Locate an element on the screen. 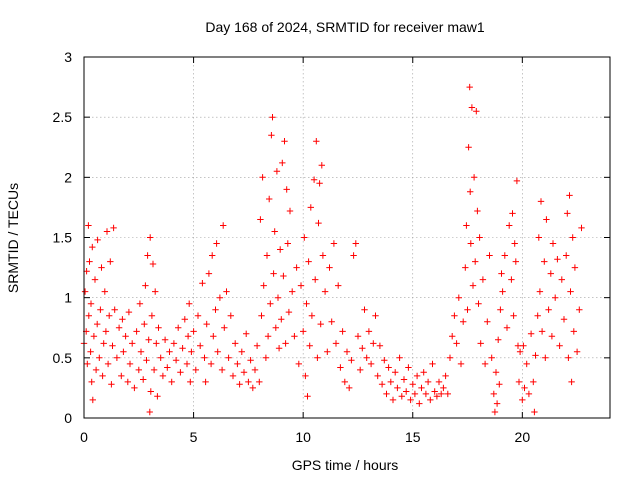 The image size is (640, 480). y-tick-label: 3 is located at coordinates (68, 57).